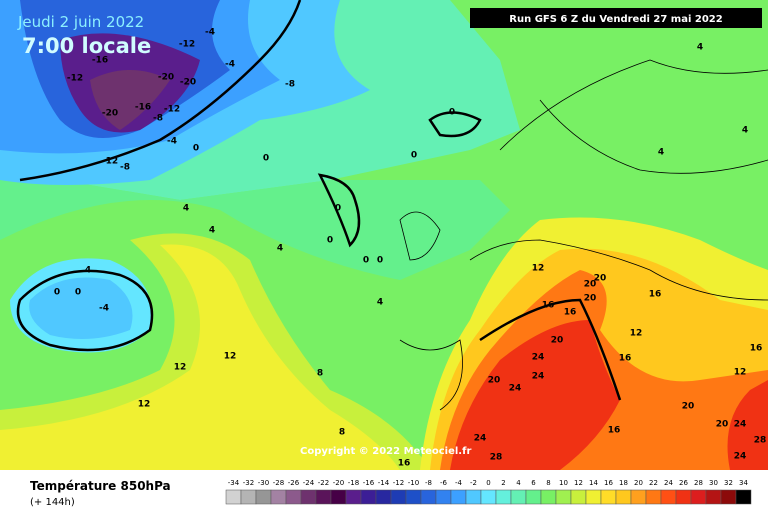 This screenshot has width=768, height=512. I want to click on footer-subtitle: (+ 144h), so click(52, 502).